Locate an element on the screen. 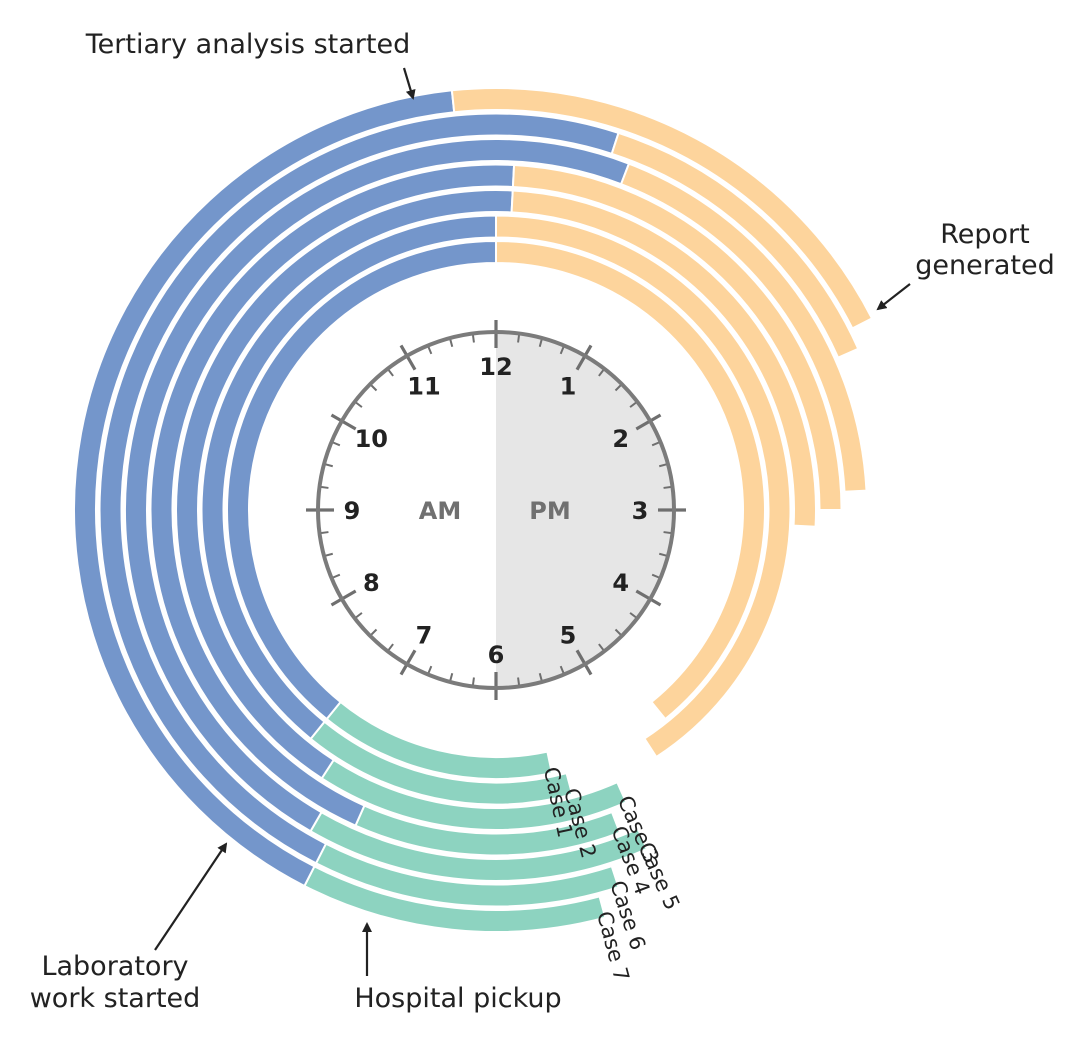  case-2-tertiary-segment is located at coordinates (643, 486).